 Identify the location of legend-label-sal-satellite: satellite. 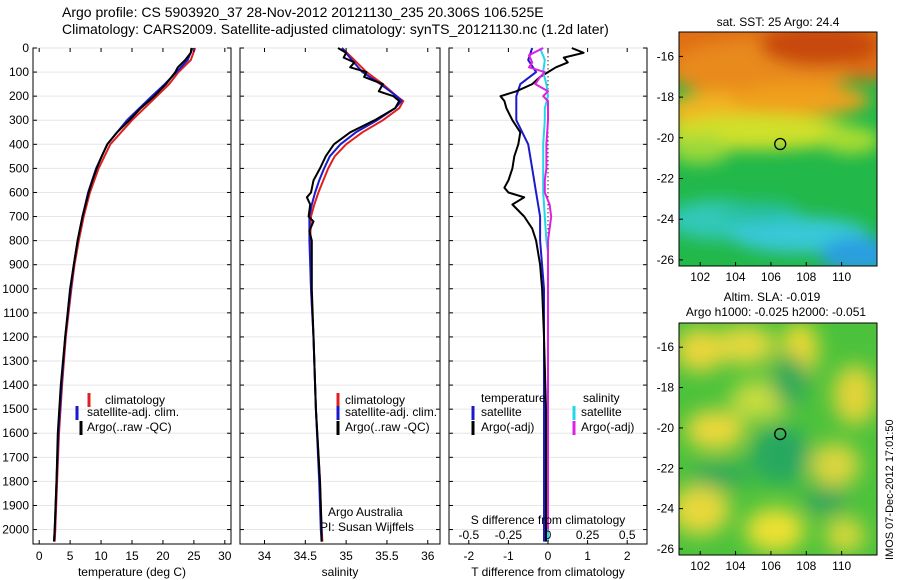
(601, 412).